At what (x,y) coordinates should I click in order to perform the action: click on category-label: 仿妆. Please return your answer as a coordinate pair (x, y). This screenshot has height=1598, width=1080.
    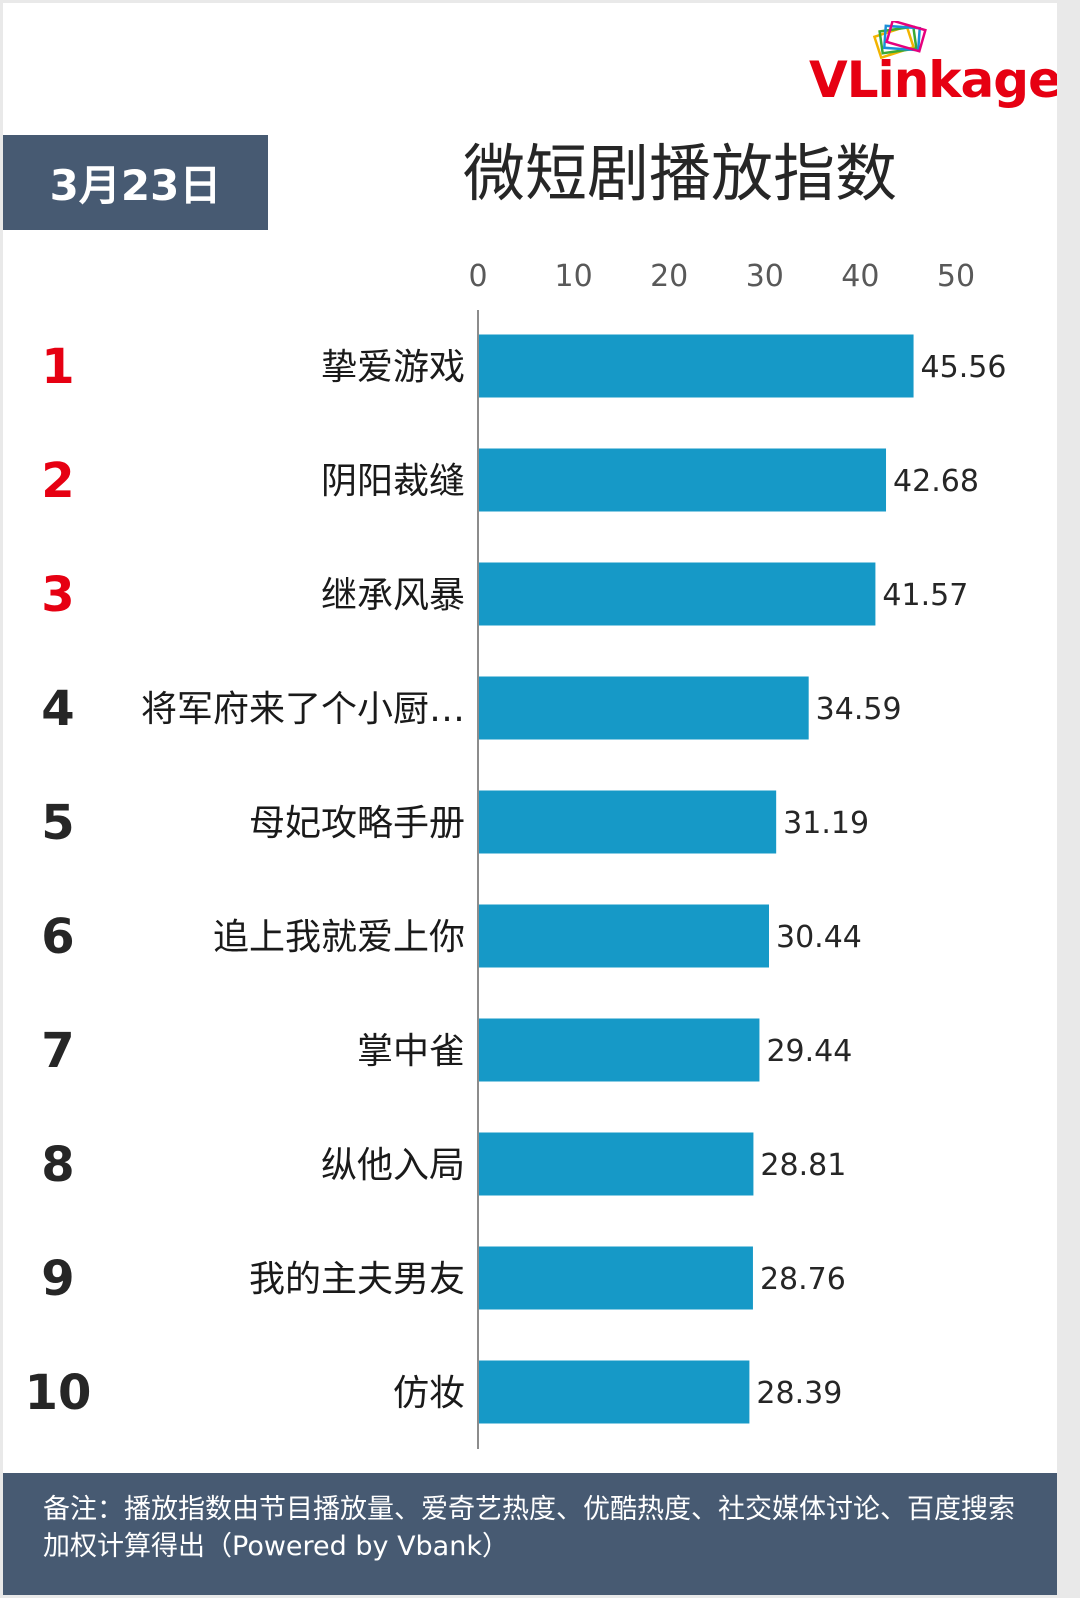
    Looking at the image, I should click on (429, 1393).